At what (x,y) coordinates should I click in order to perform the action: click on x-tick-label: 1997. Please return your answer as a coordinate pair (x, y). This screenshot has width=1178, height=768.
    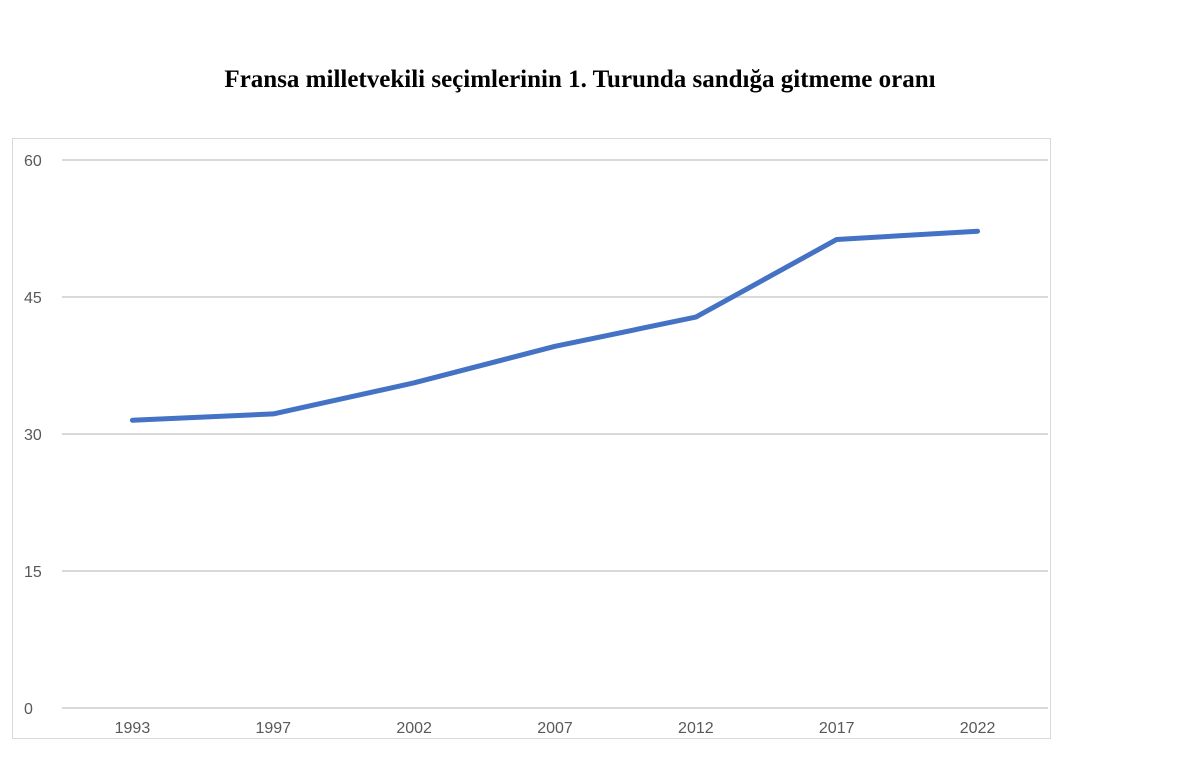
    Looking at the image, I should click on (273, 728).